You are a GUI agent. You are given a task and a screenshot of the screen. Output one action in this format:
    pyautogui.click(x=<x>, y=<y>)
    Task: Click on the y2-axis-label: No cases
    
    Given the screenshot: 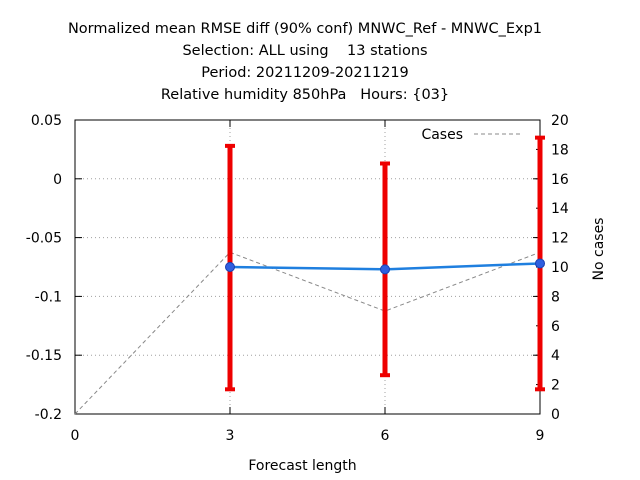 What is the action you would take?
    pyautogui.click(x=599, y=249)
    